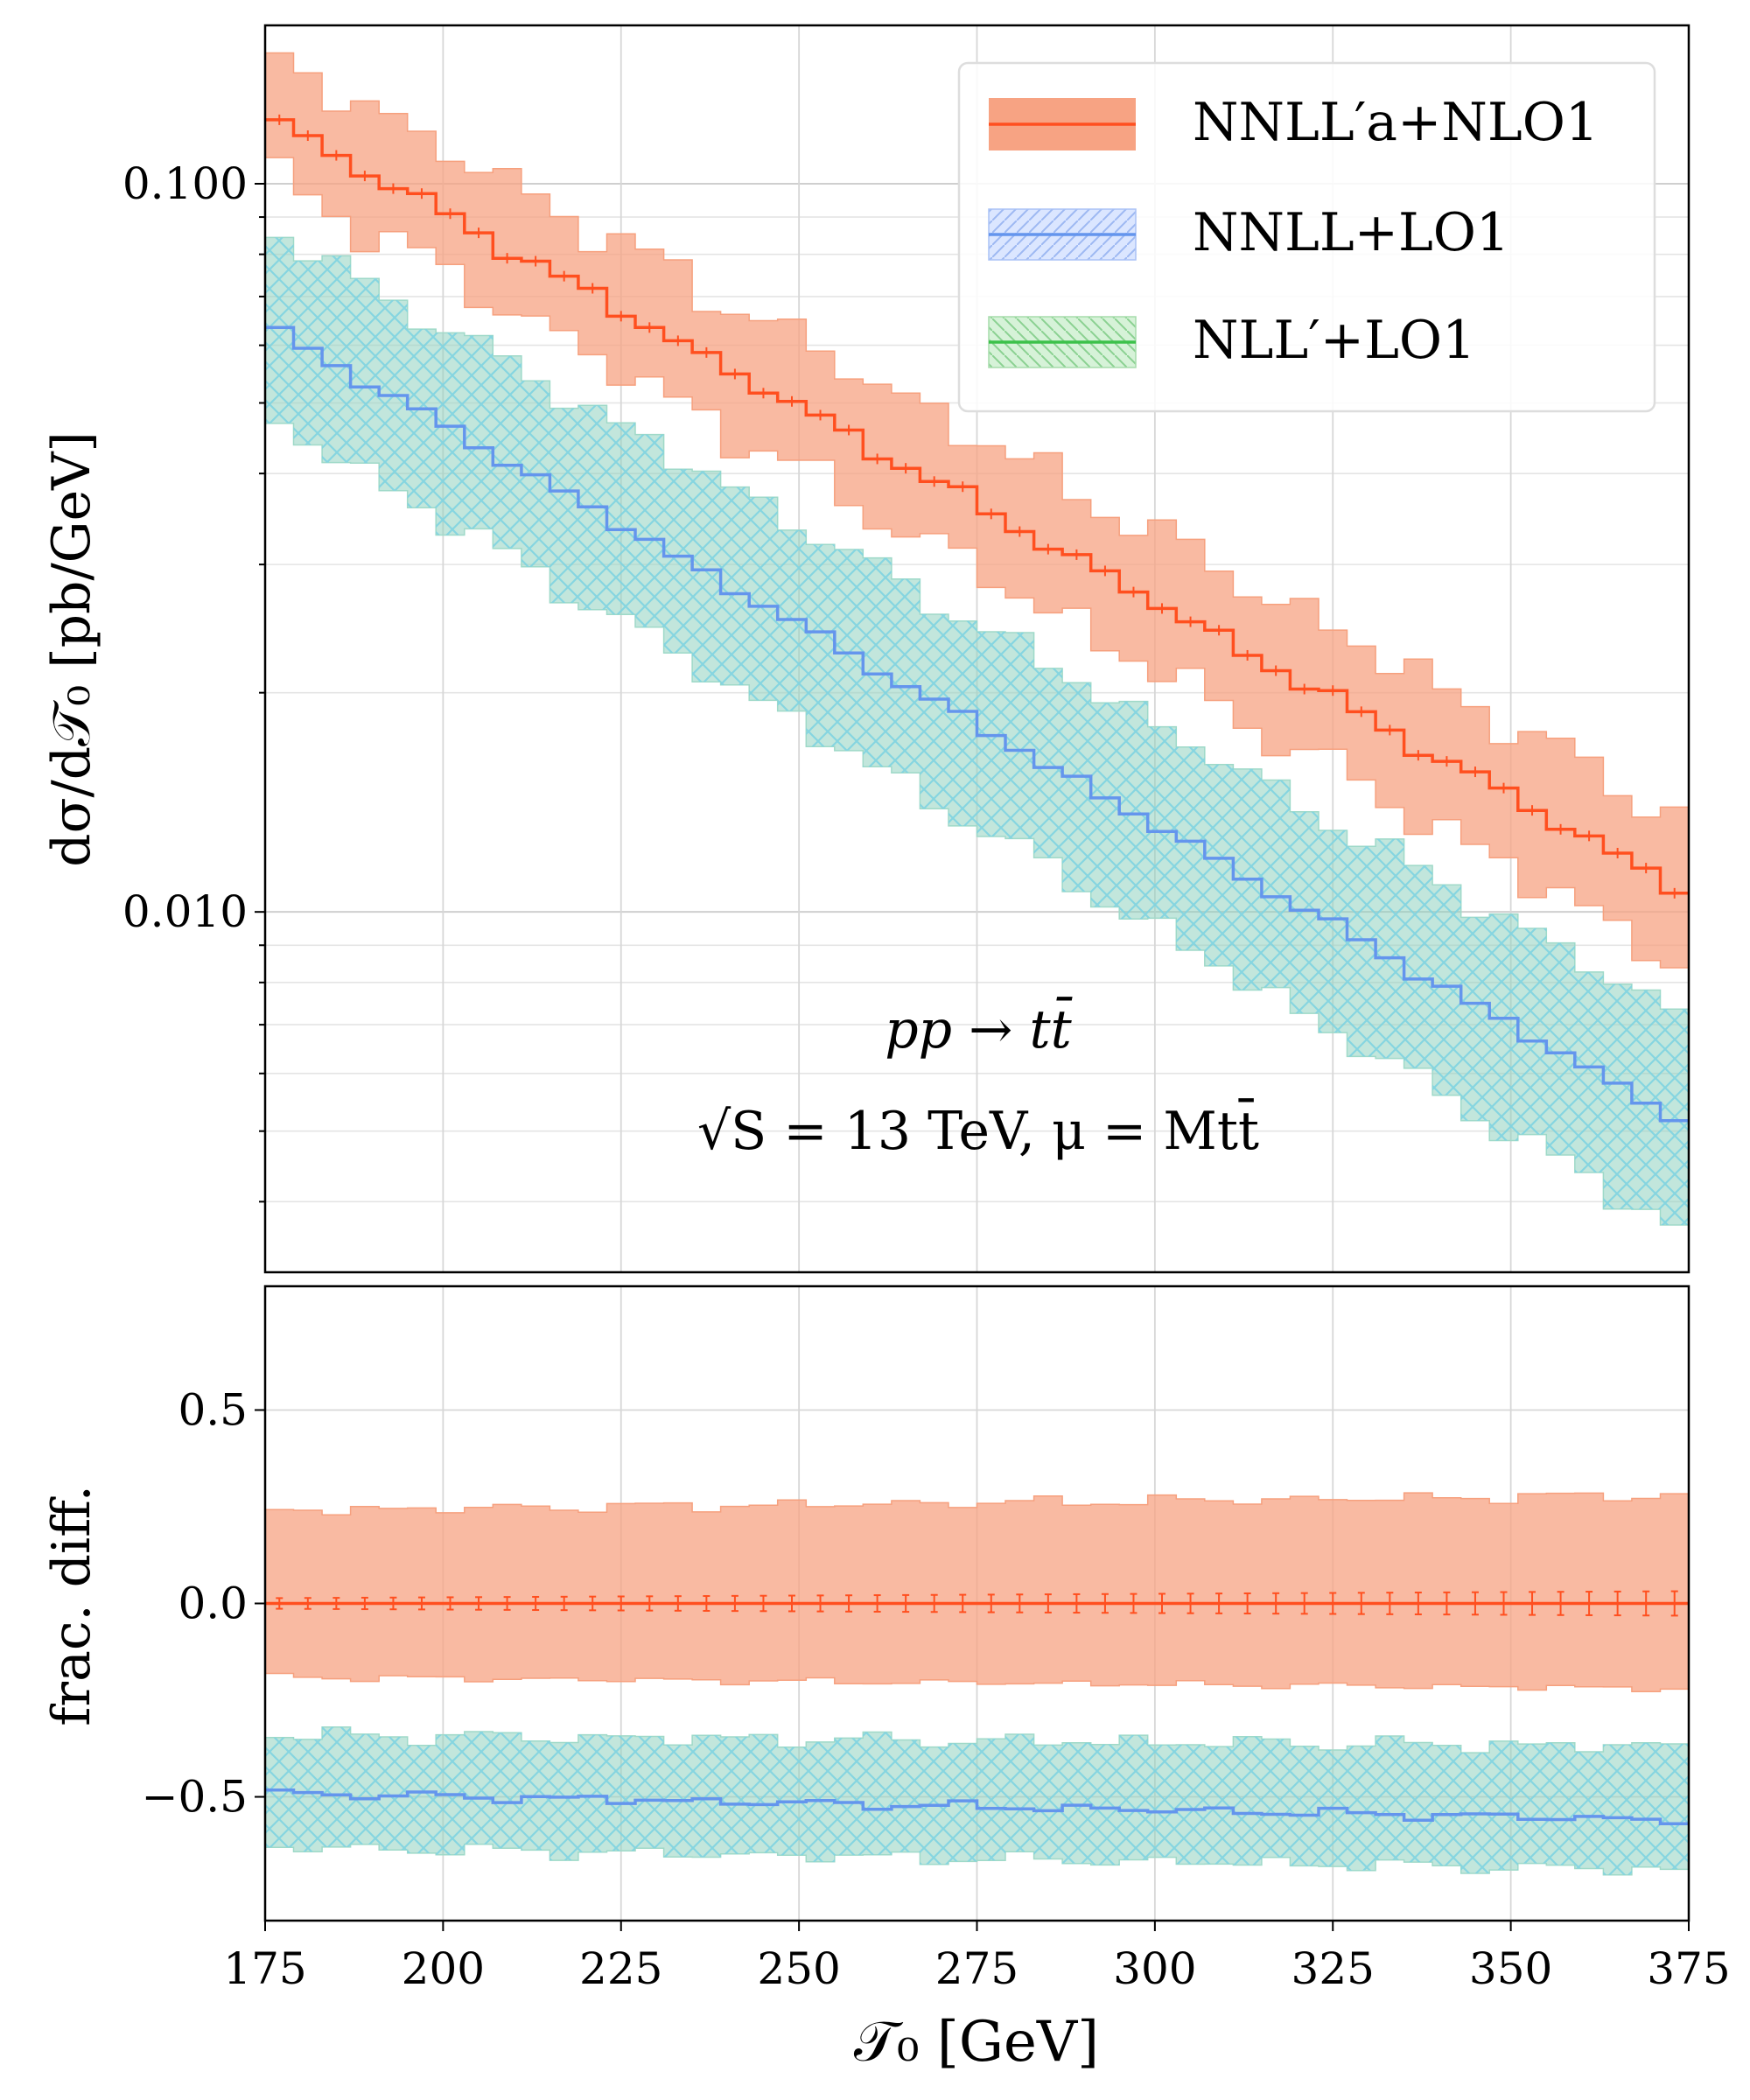 This screenshot has width=1750, height=2100. I want to click on x-axis-label: 𝒯₀ [GeV], so click(976, 2042).